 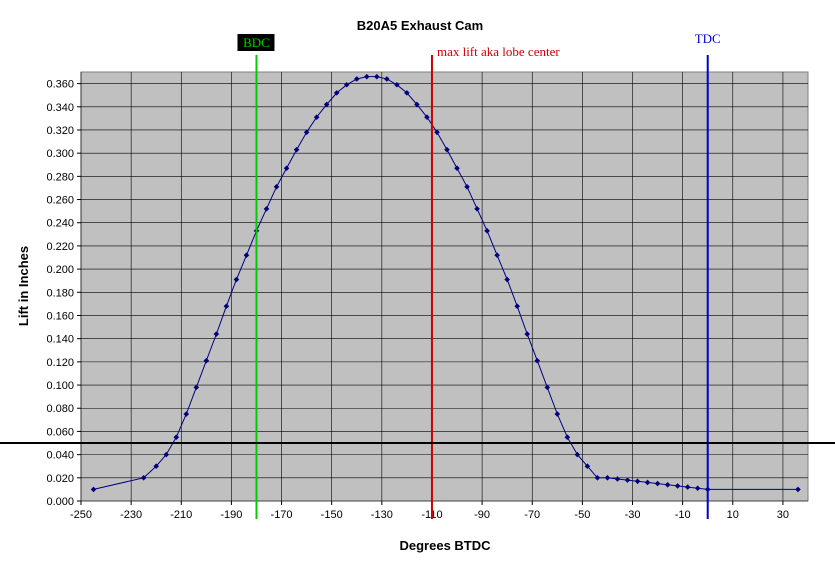 I want to click on x-tick-label: -130, so click(x=382, y=515).